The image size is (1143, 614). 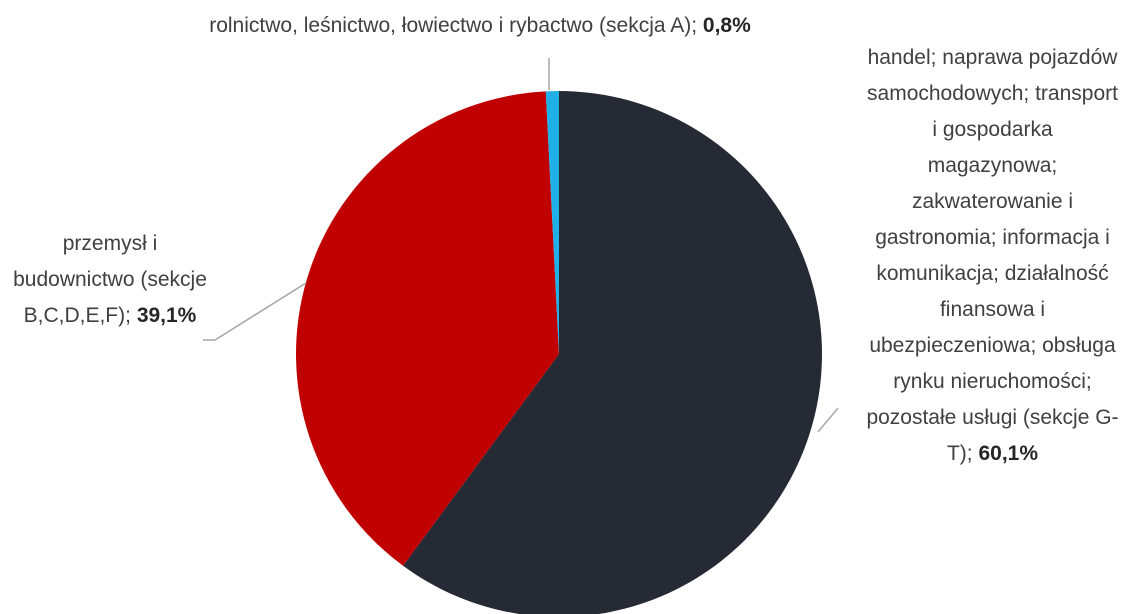 What do you see at coordinates (166, 315) in the screenshot?
I see `value-label: 39,1%` at bounding box center [166, 315].